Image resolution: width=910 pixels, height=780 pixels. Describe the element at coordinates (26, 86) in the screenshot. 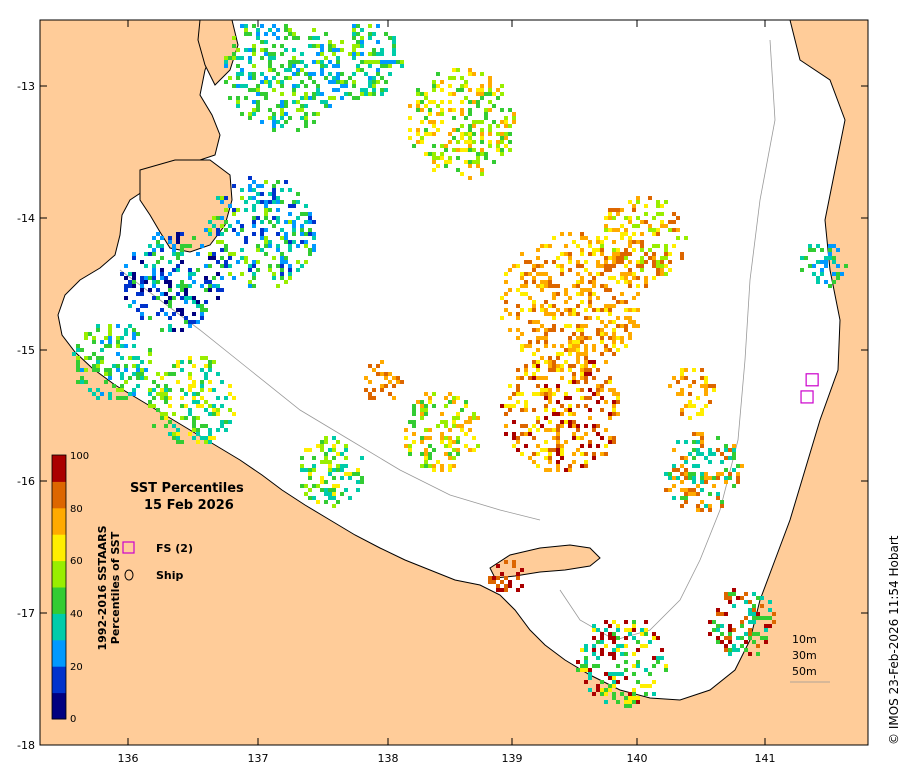

I see `y-tick-label: -13` at that location.